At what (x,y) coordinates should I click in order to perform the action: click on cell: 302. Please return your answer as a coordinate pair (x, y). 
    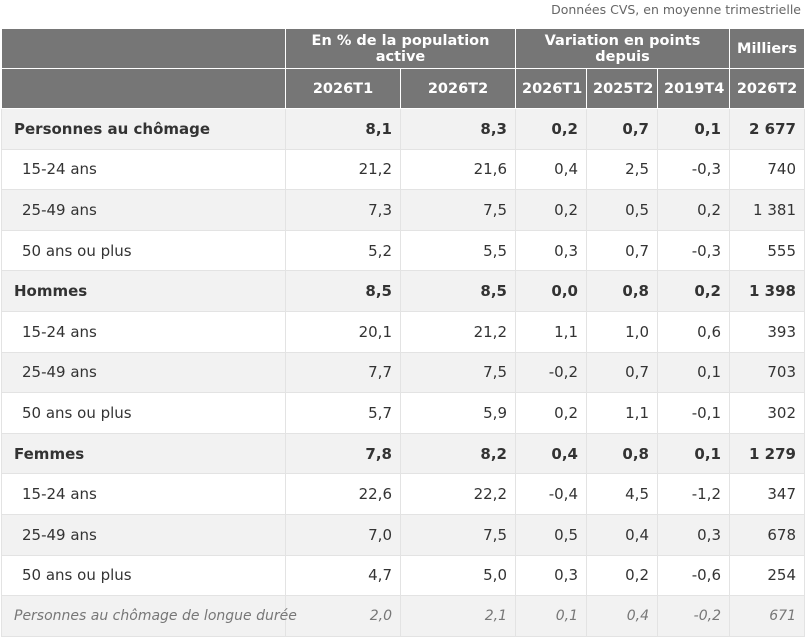
    Looking at the image, I should click on (767, 413).